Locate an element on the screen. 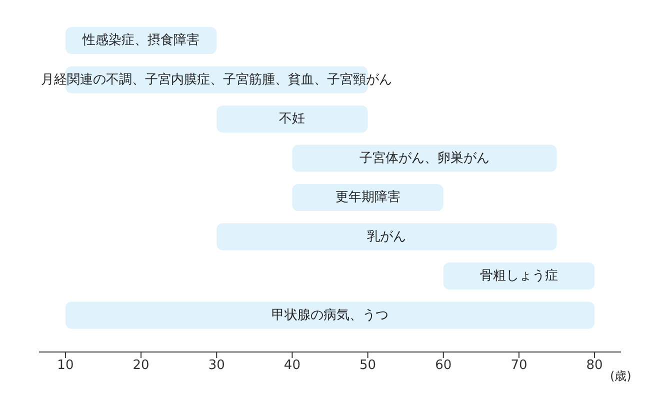 The width and height of the screenshot is (652, 402). y-tick-label: 乳がん is located at coordinates (386, 236).